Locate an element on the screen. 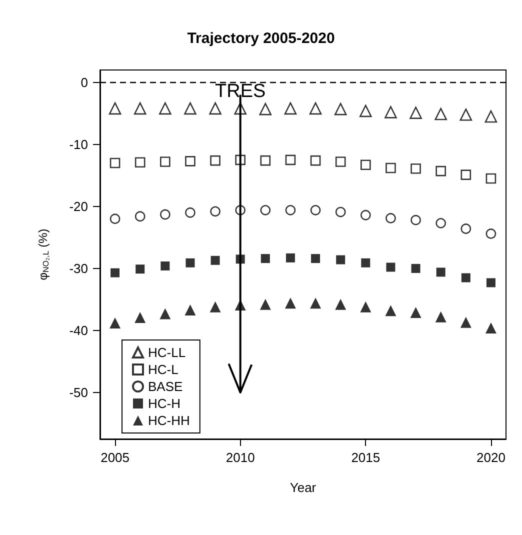 This screenshot has width=522, height=535. annotation: TRES is located at coordinates (240, 91).